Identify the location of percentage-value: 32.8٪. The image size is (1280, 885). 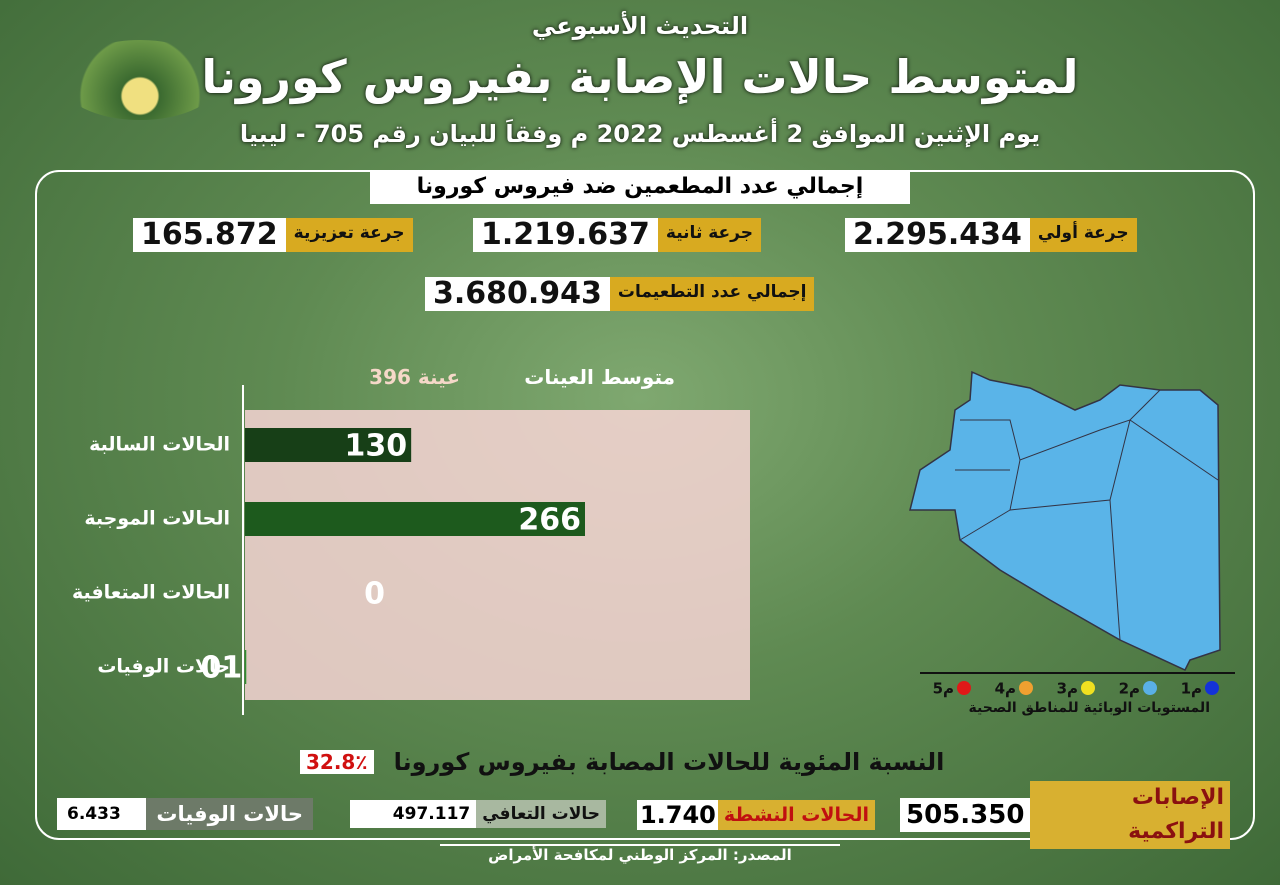
(337, 762).